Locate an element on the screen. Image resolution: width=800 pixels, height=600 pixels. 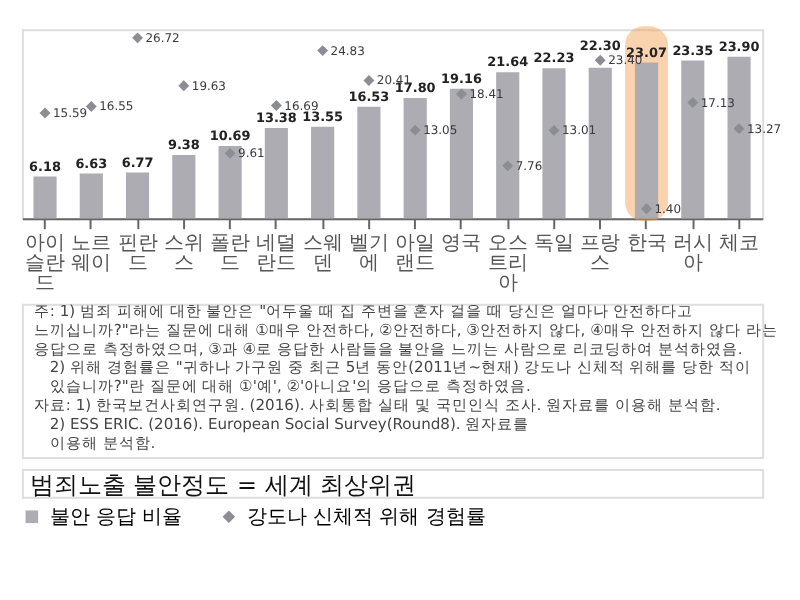
x-tick-label: 핀란드 is located at coordinates (137, 254).